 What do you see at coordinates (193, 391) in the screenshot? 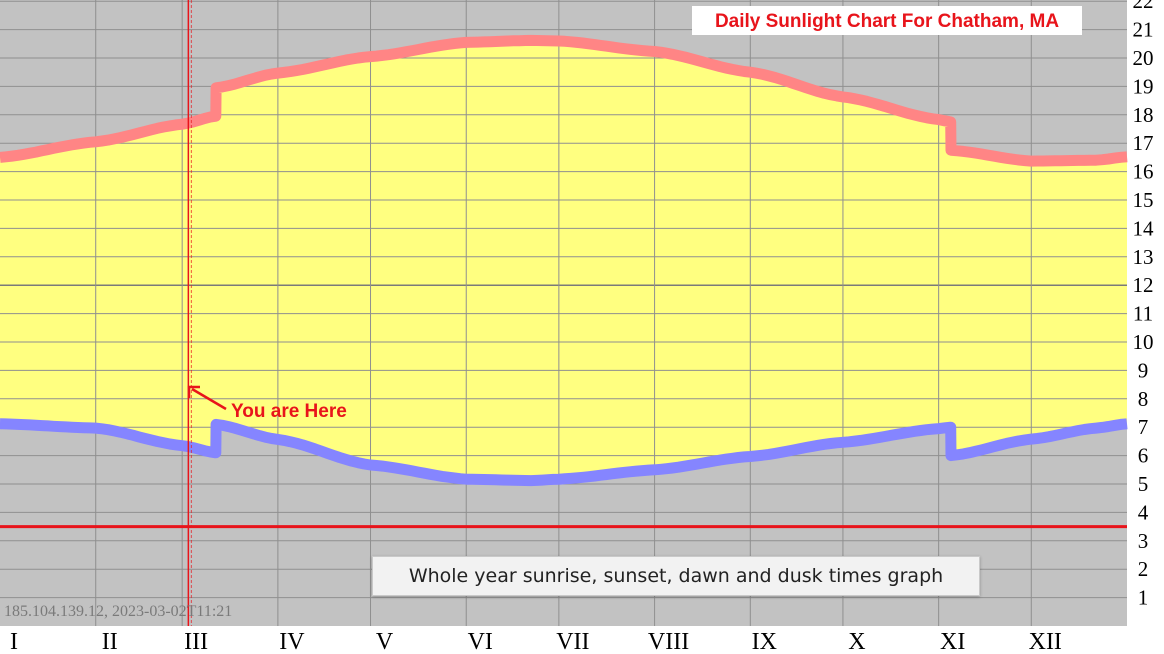
I see `annotation-arrowhead` at bounding box center [193, 391].